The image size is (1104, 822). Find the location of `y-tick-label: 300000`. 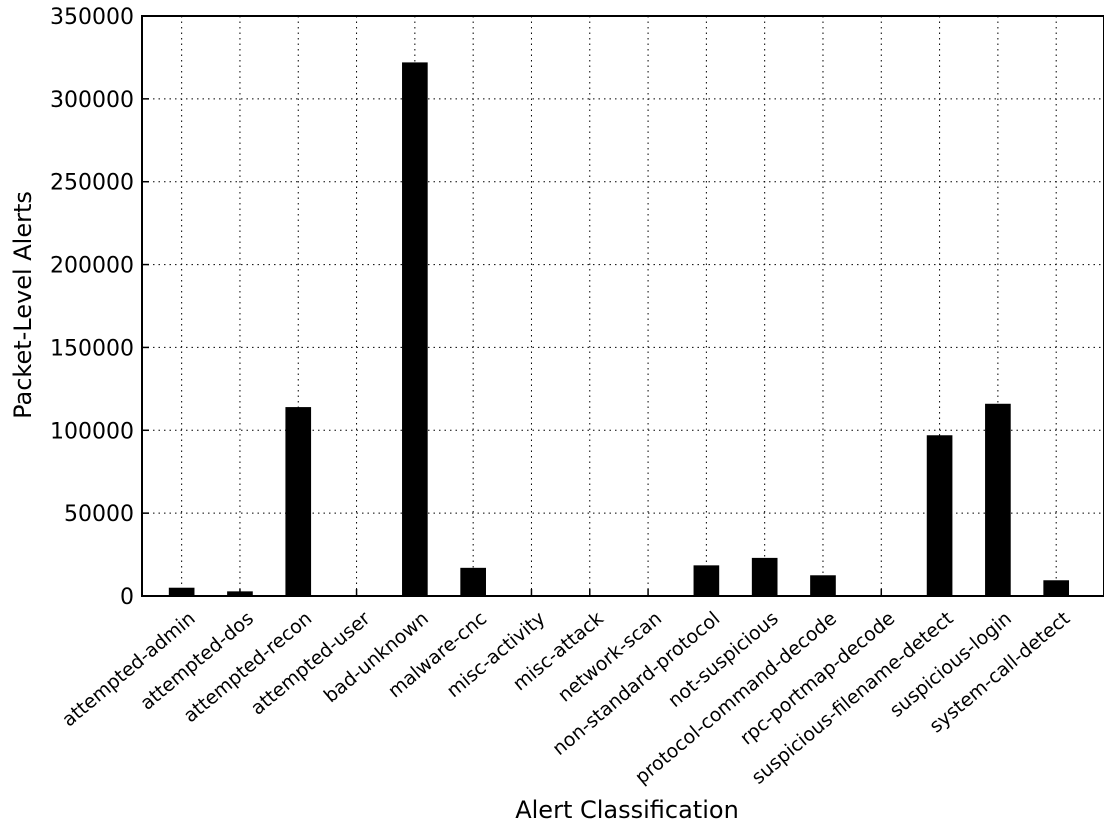

y-tick-label: 300000 is located at coordinates (92, 100).